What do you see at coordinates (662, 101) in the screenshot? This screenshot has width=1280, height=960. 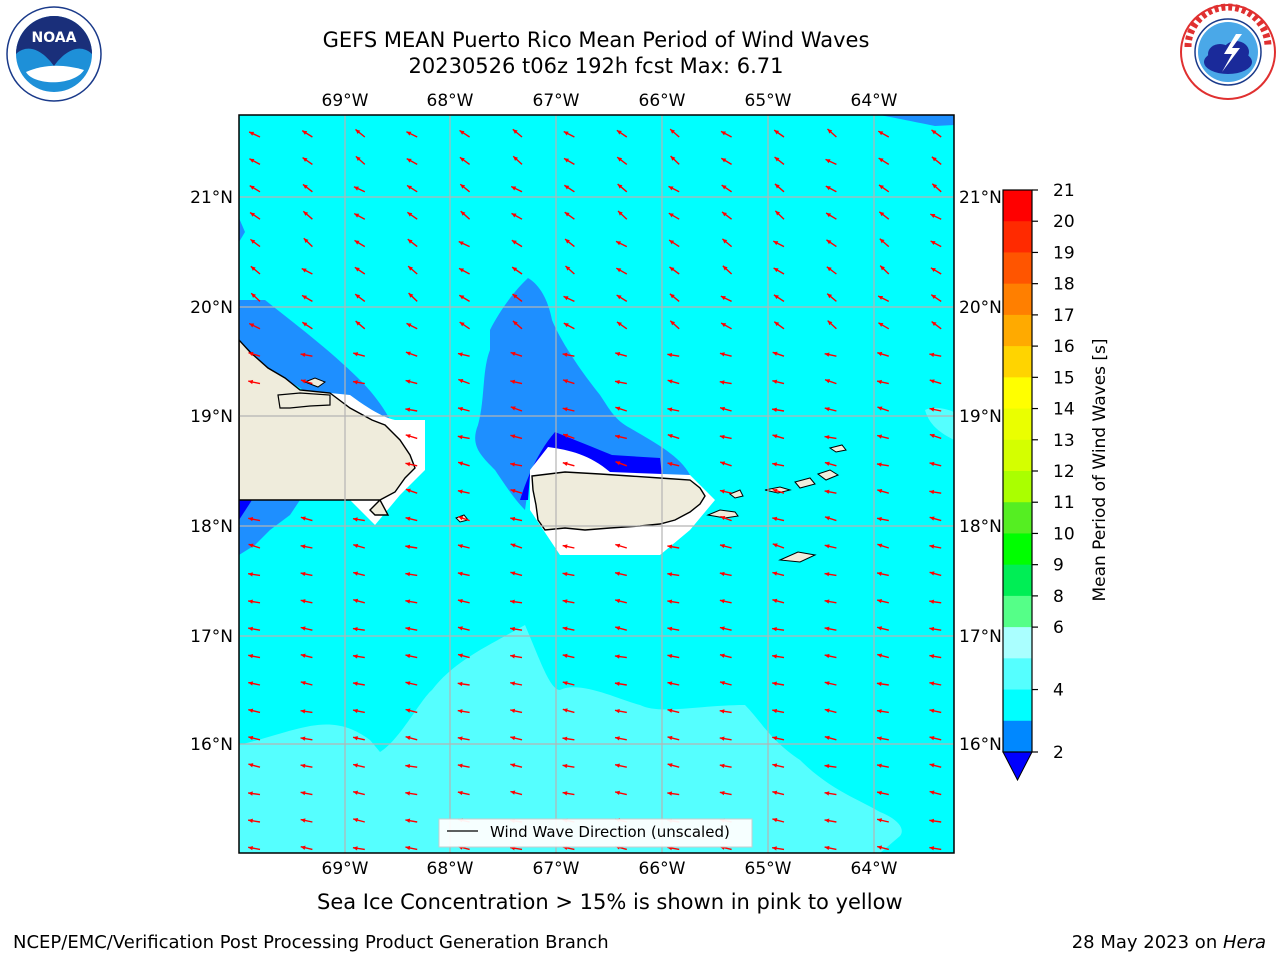 I see `lon-label-top: 66°W` at bounding box center [662, 101].